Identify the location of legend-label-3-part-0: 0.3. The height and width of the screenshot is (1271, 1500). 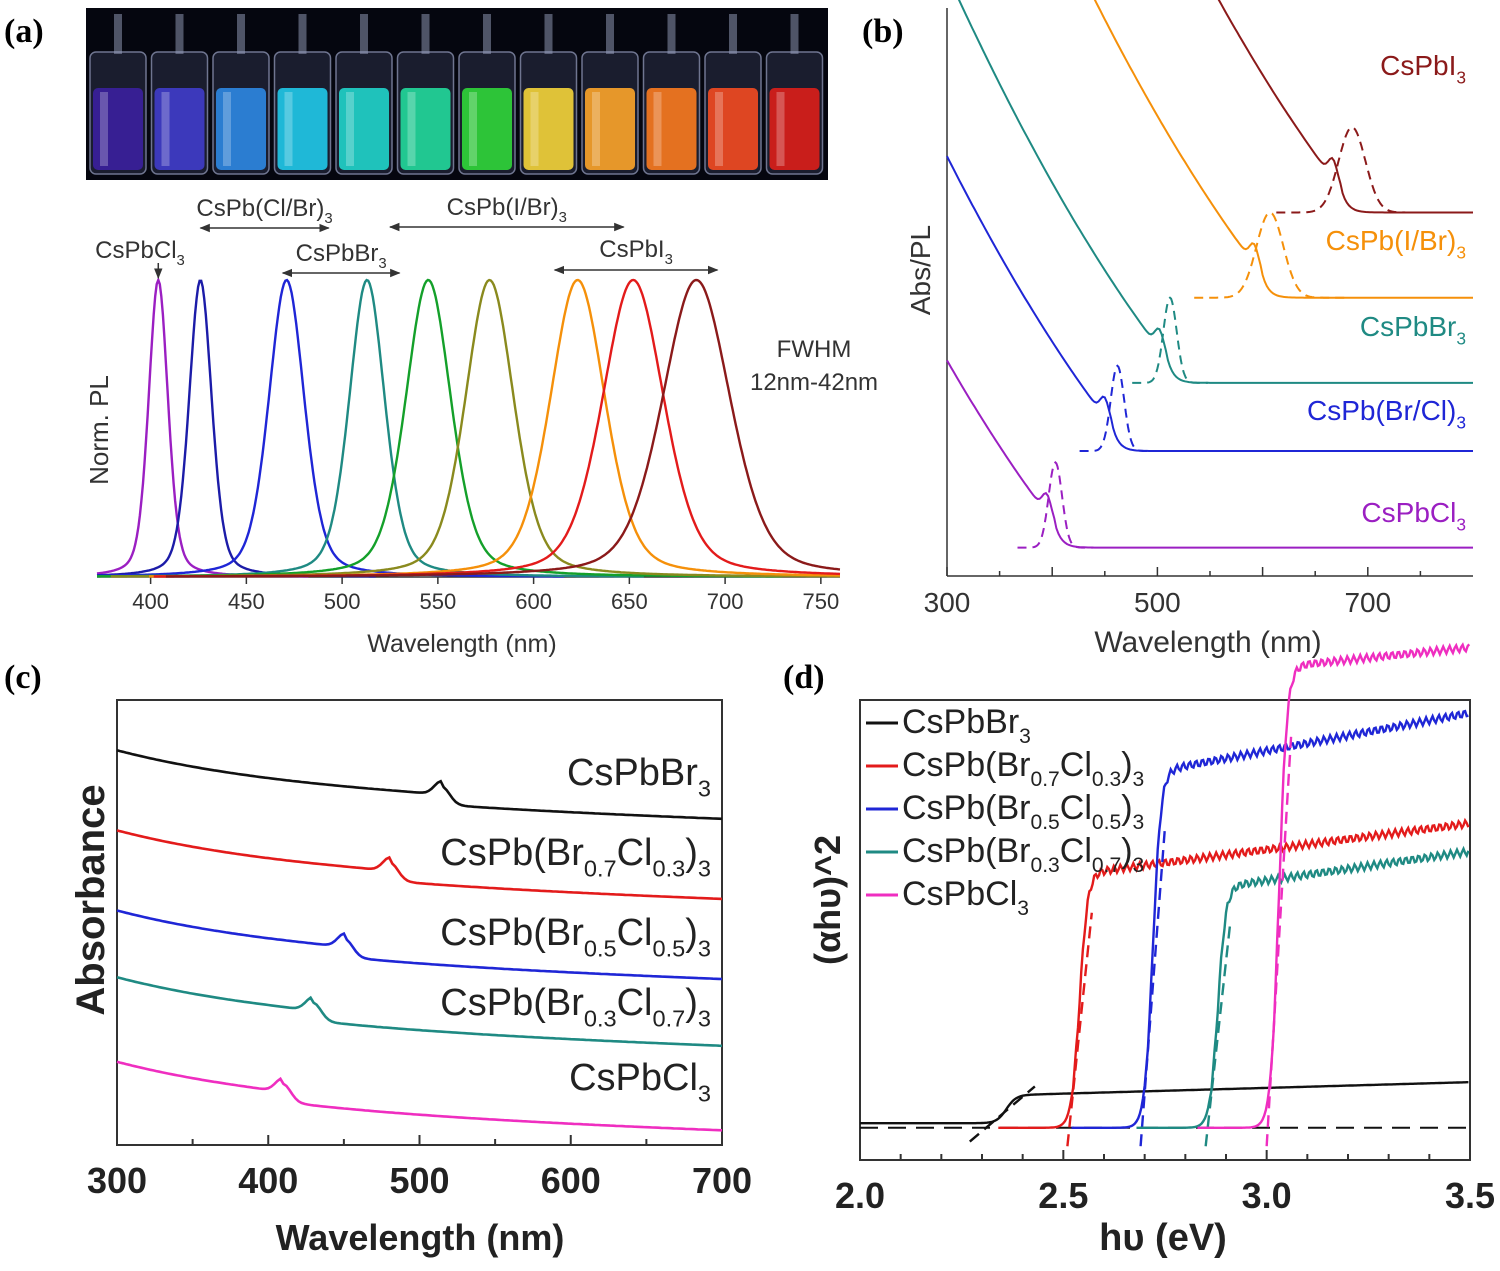
(1044, 865).